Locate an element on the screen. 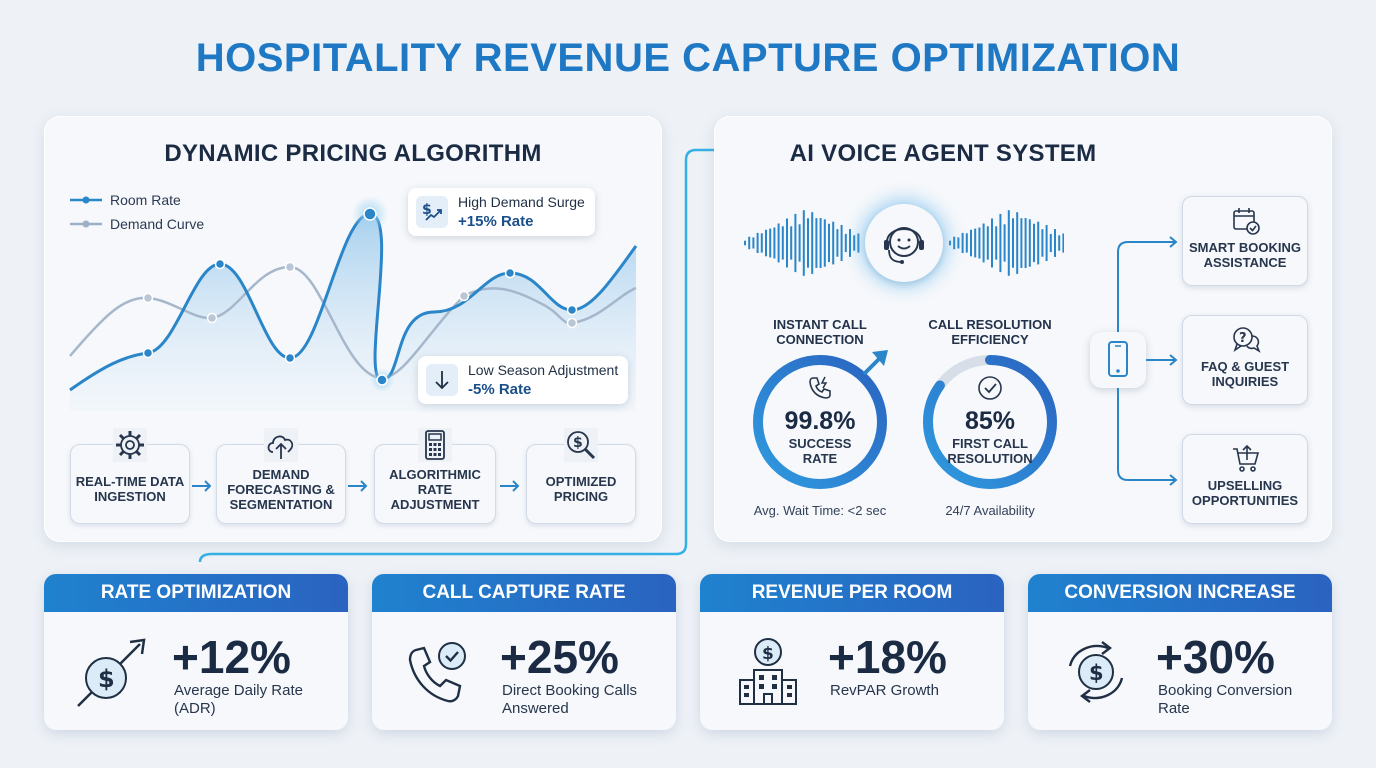 This screenshot has width=1376, height=768. step-arrows is located at coordinates (356, 486).